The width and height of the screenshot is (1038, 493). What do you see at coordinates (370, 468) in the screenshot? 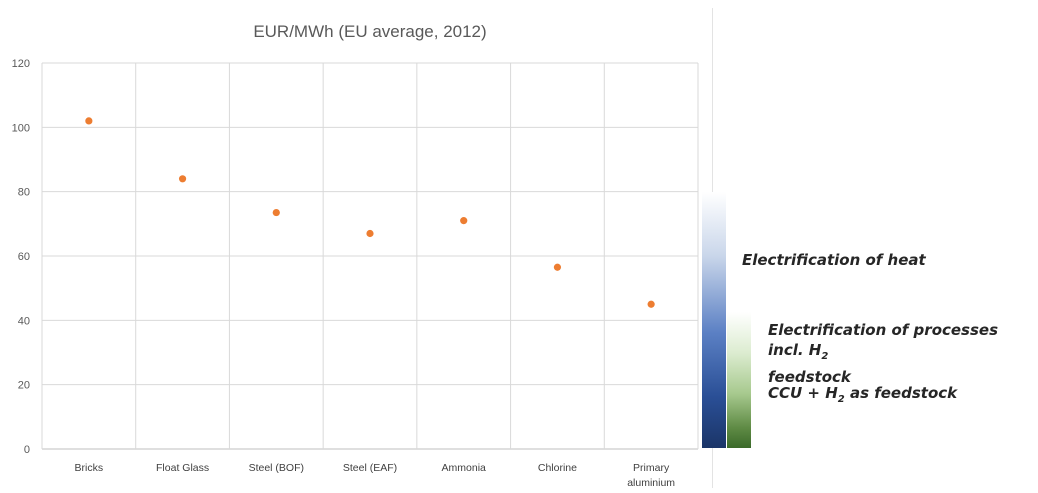
I see `x-category-label: Steel (EAF)` at bounding box center [370, 468].